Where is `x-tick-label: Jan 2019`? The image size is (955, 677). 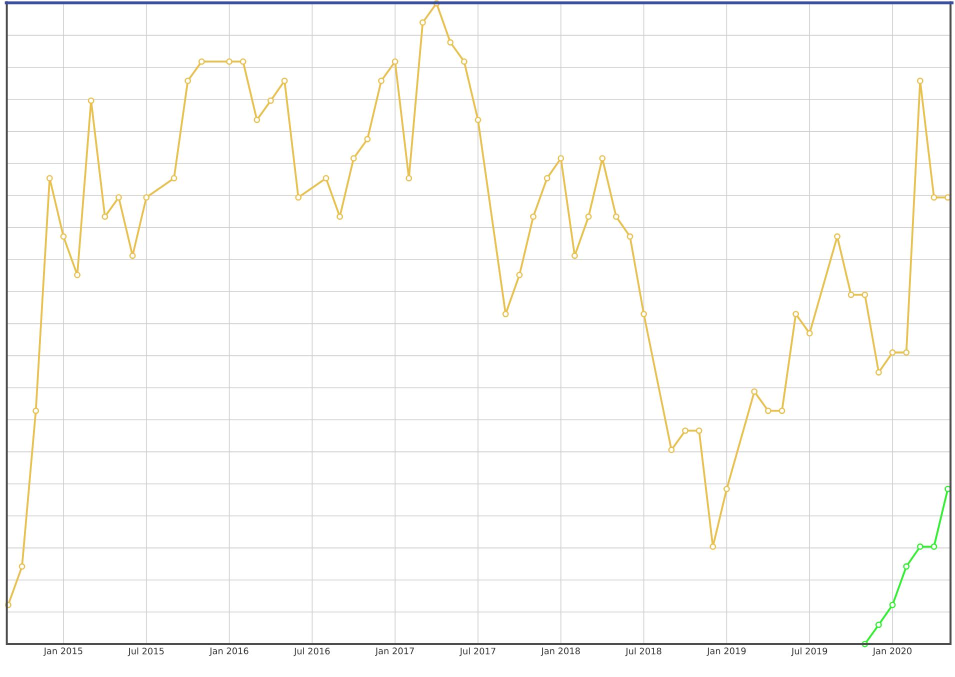 x-tick-label: Jan 2019 is located at coordinates (726, 652).